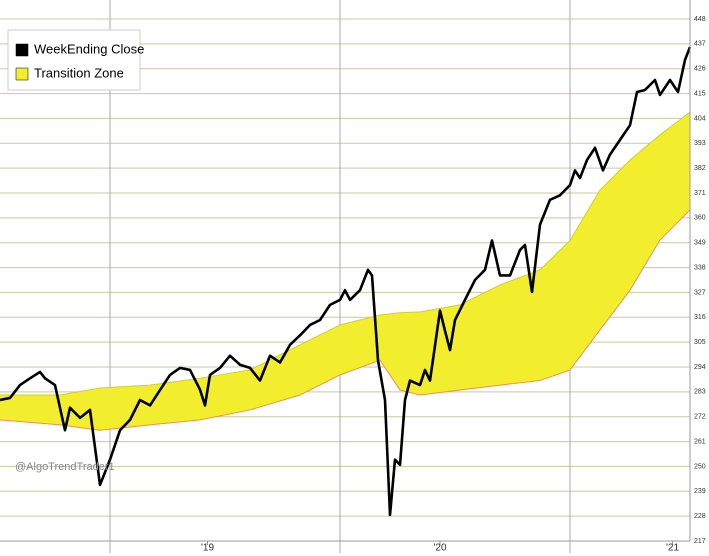  Describe the element at coordinates (672, 548) in the screenshot. I see `x-tick-label: '21` at that location.